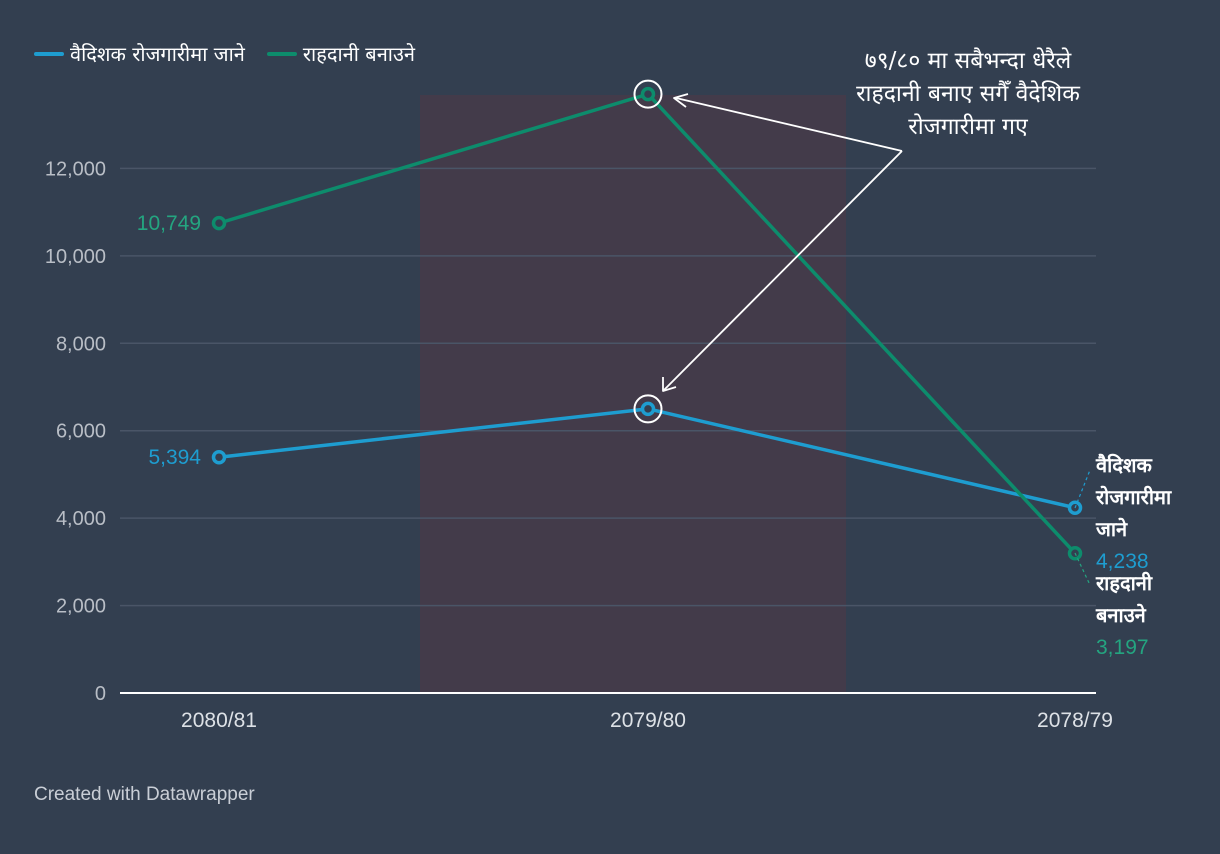  Describe the element at coordinates (144, 794) in the screenshot. I see `footer-credit: Created with Datawrapper` at that location.